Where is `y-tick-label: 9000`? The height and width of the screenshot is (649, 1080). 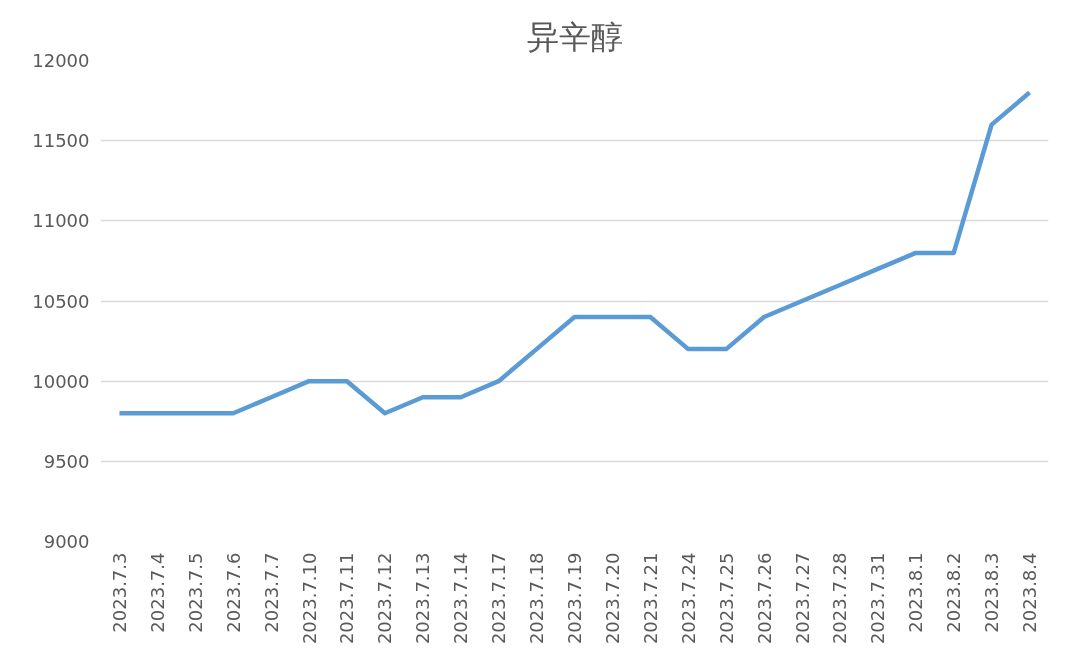
y-tick-label: 9000 is located at coordinates (66, 541).